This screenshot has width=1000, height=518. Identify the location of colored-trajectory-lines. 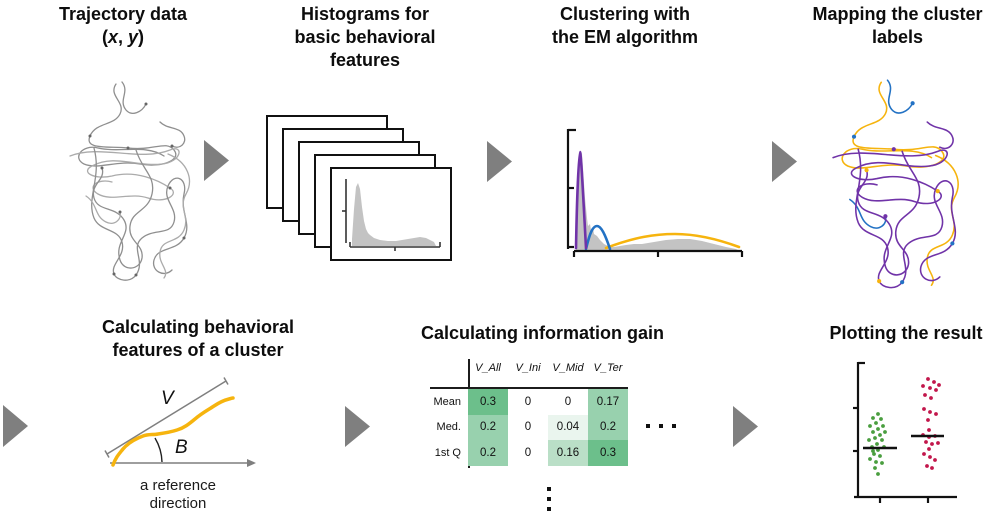
(895, 184).